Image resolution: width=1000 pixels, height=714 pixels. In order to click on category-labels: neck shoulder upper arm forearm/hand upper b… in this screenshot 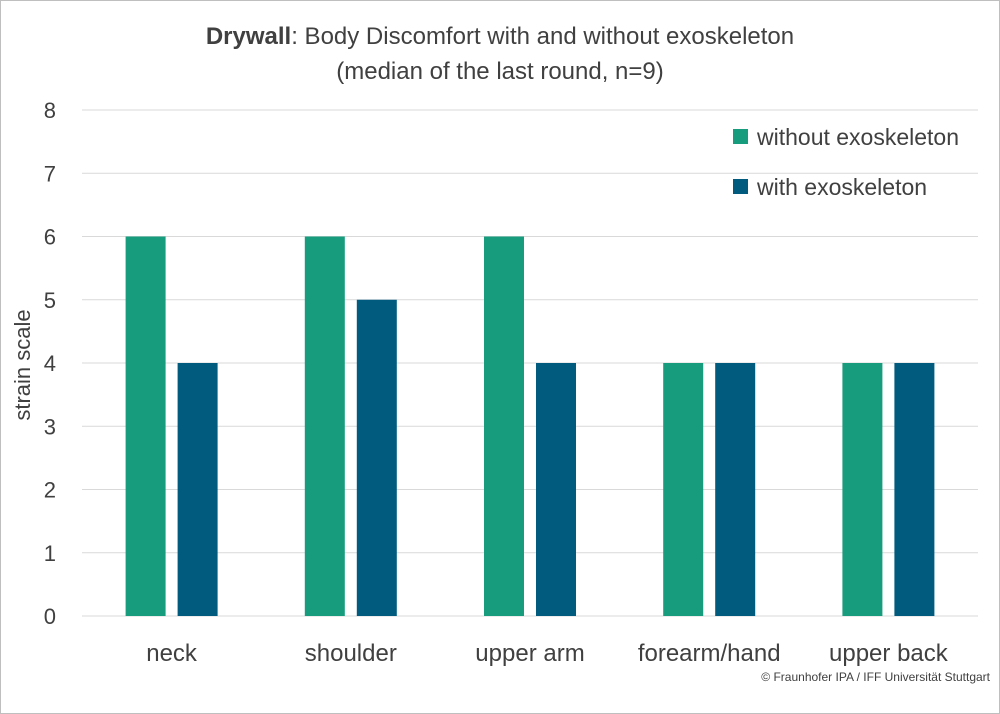, I will do `click(547, 653)`.